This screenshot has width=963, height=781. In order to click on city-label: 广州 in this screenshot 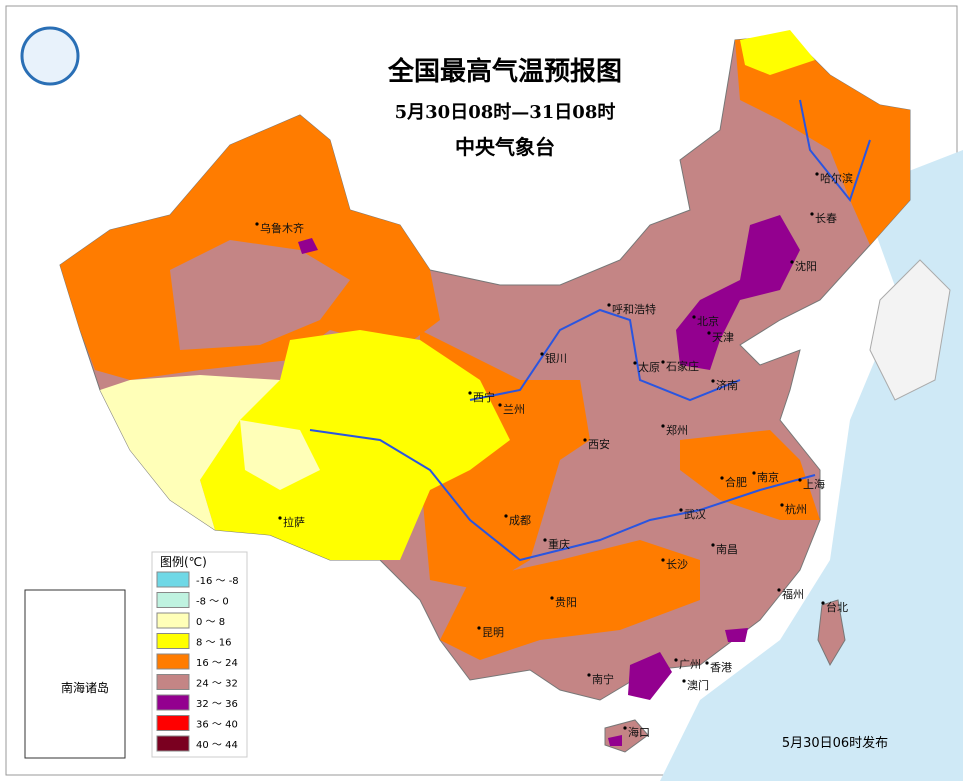, I will do `click(690, 664)`.